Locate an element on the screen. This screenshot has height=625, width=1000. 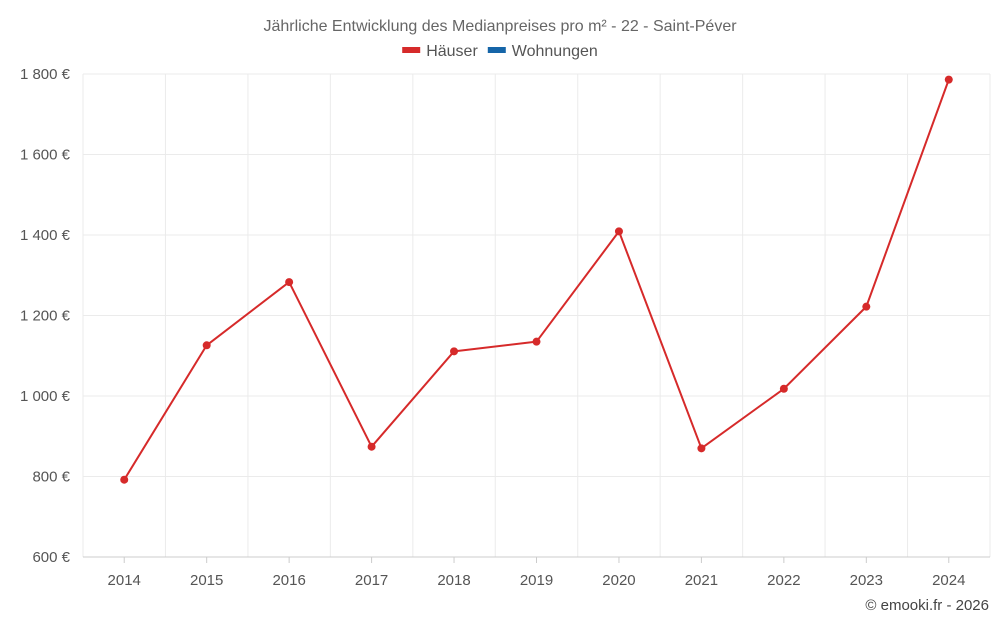
legend-item: Häuser is located at coordinates (440, 51).